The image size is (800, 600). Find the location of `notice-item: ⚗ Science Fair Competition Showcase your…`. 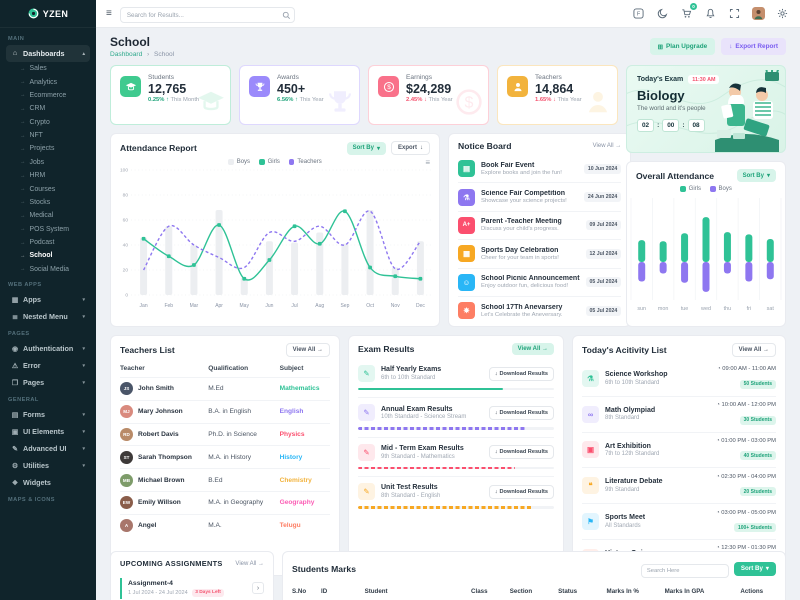

notice-item: ⚗ Science Fair Competition Showcase your… is located at coordinates (540, 196).